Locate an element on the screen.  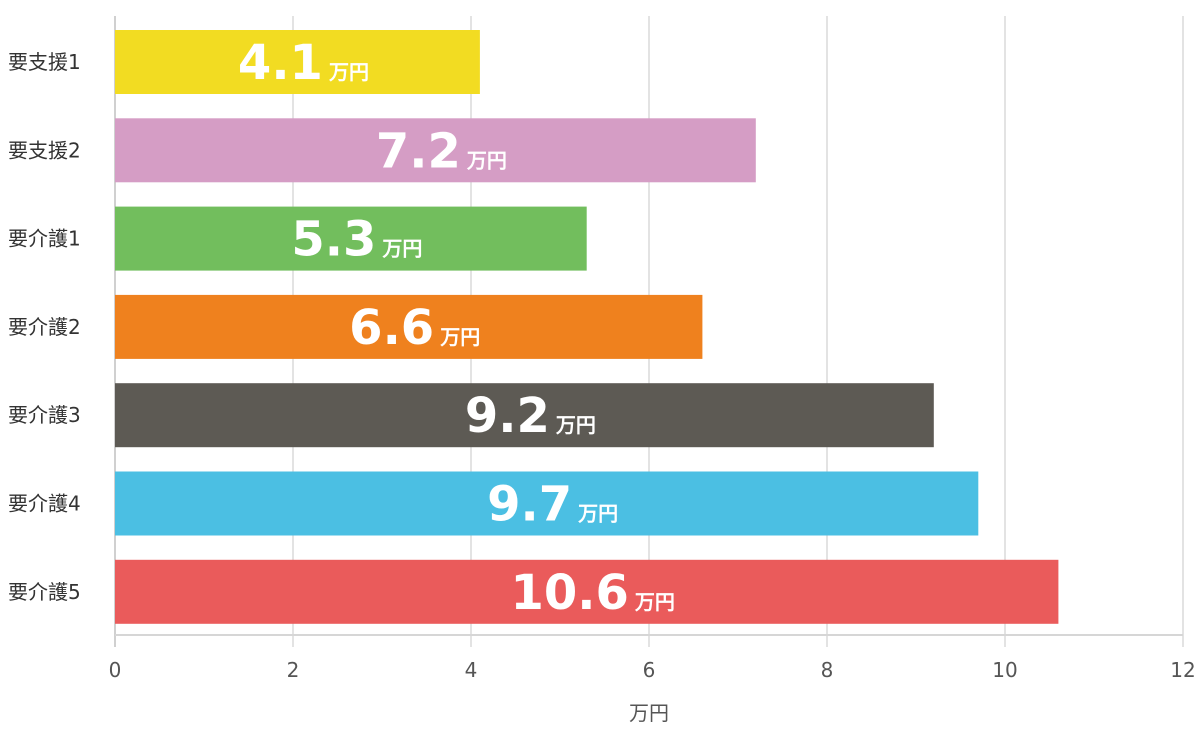
x-tick-label: 4 is located at coordinates (471, 670).